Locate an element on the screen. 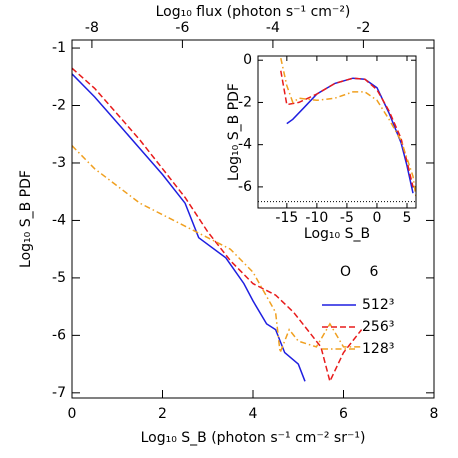  y-tick-label: 0 is located at coordinates (247, 60).